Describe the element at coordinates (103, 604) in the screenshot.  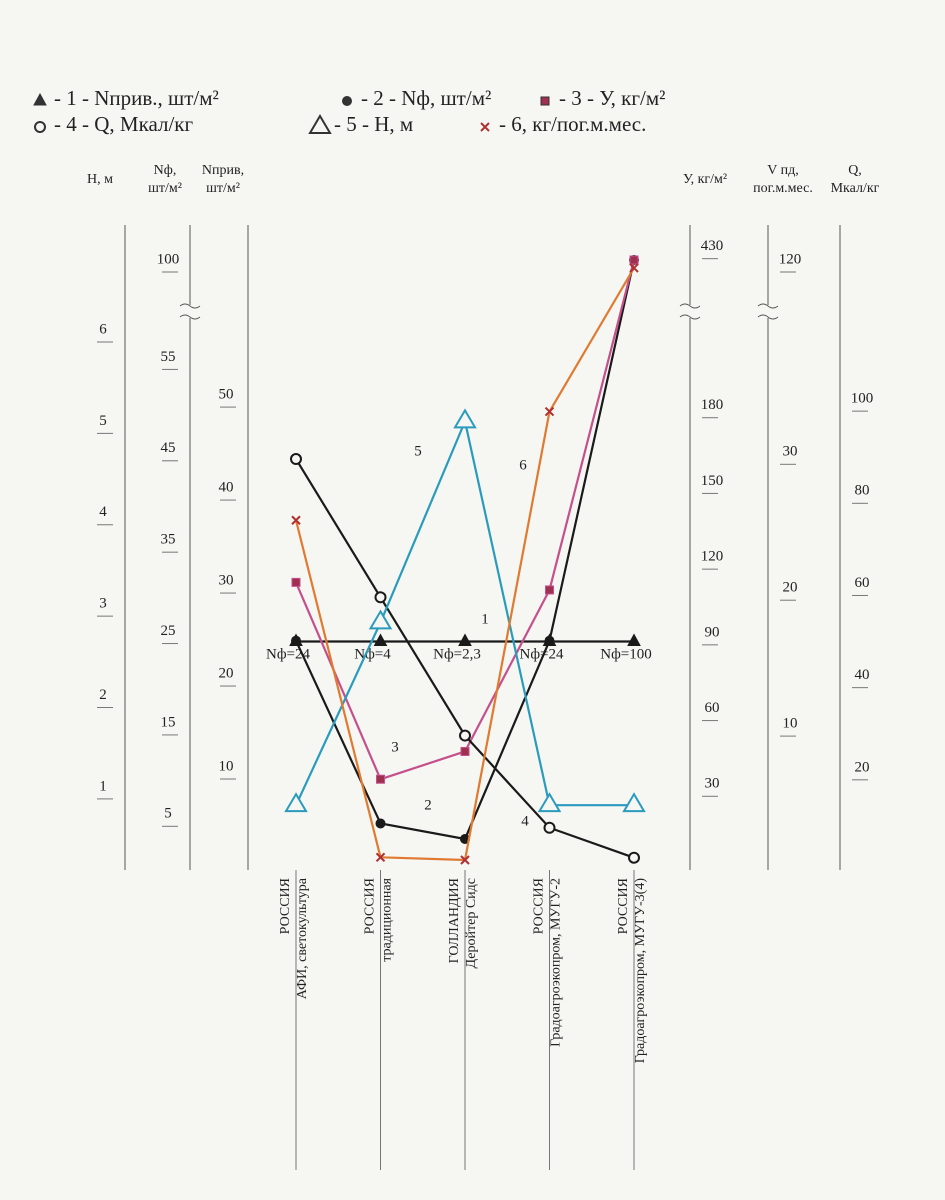
I see `tick-label: 3` at that location.